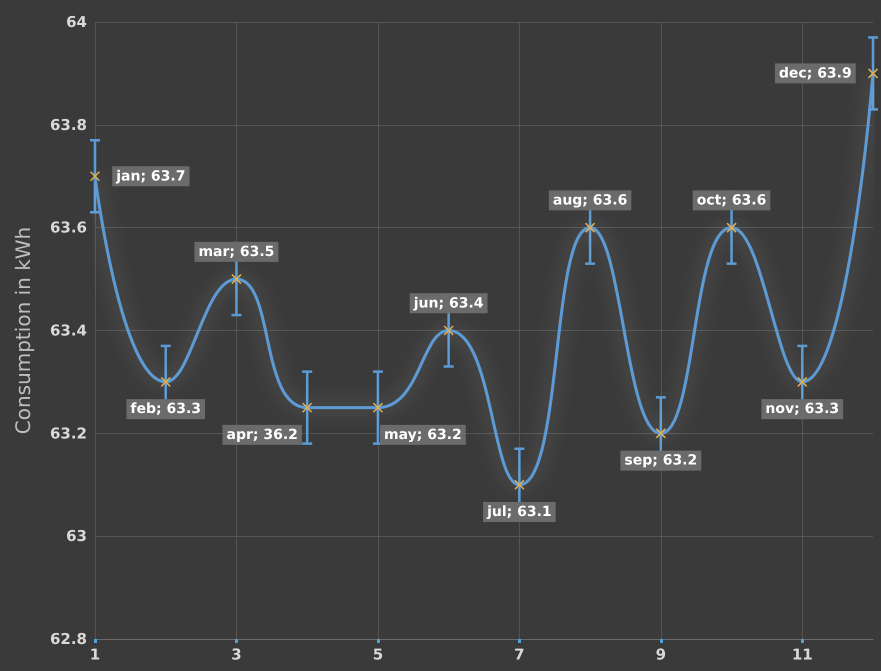 The height and width of the screenshot is (671, 881). Describe the element at coordinates (448, 303) in the screenshot. I see `data-label: jun; 63.4` at that location.